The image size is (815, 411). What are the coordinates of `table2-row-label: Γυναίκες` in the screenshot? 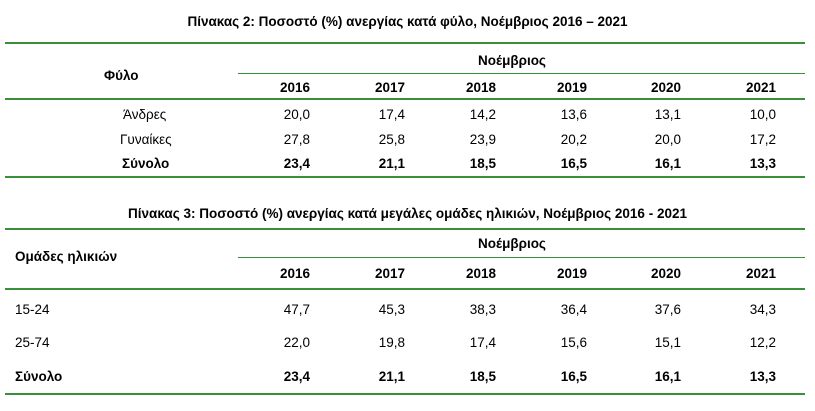 It's located at (146, 139).